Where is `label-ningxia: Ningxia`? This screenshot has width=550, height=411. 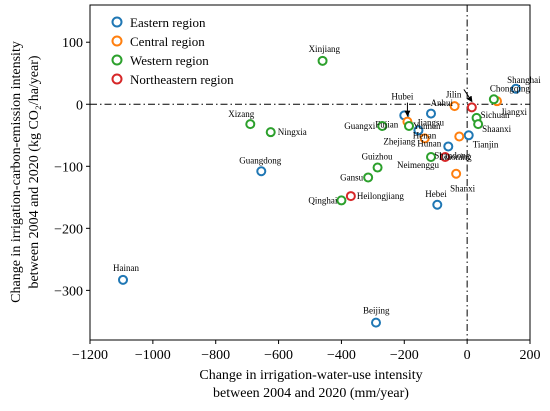 label-ningxia: Ningxia is located at coordinates (292, 132).